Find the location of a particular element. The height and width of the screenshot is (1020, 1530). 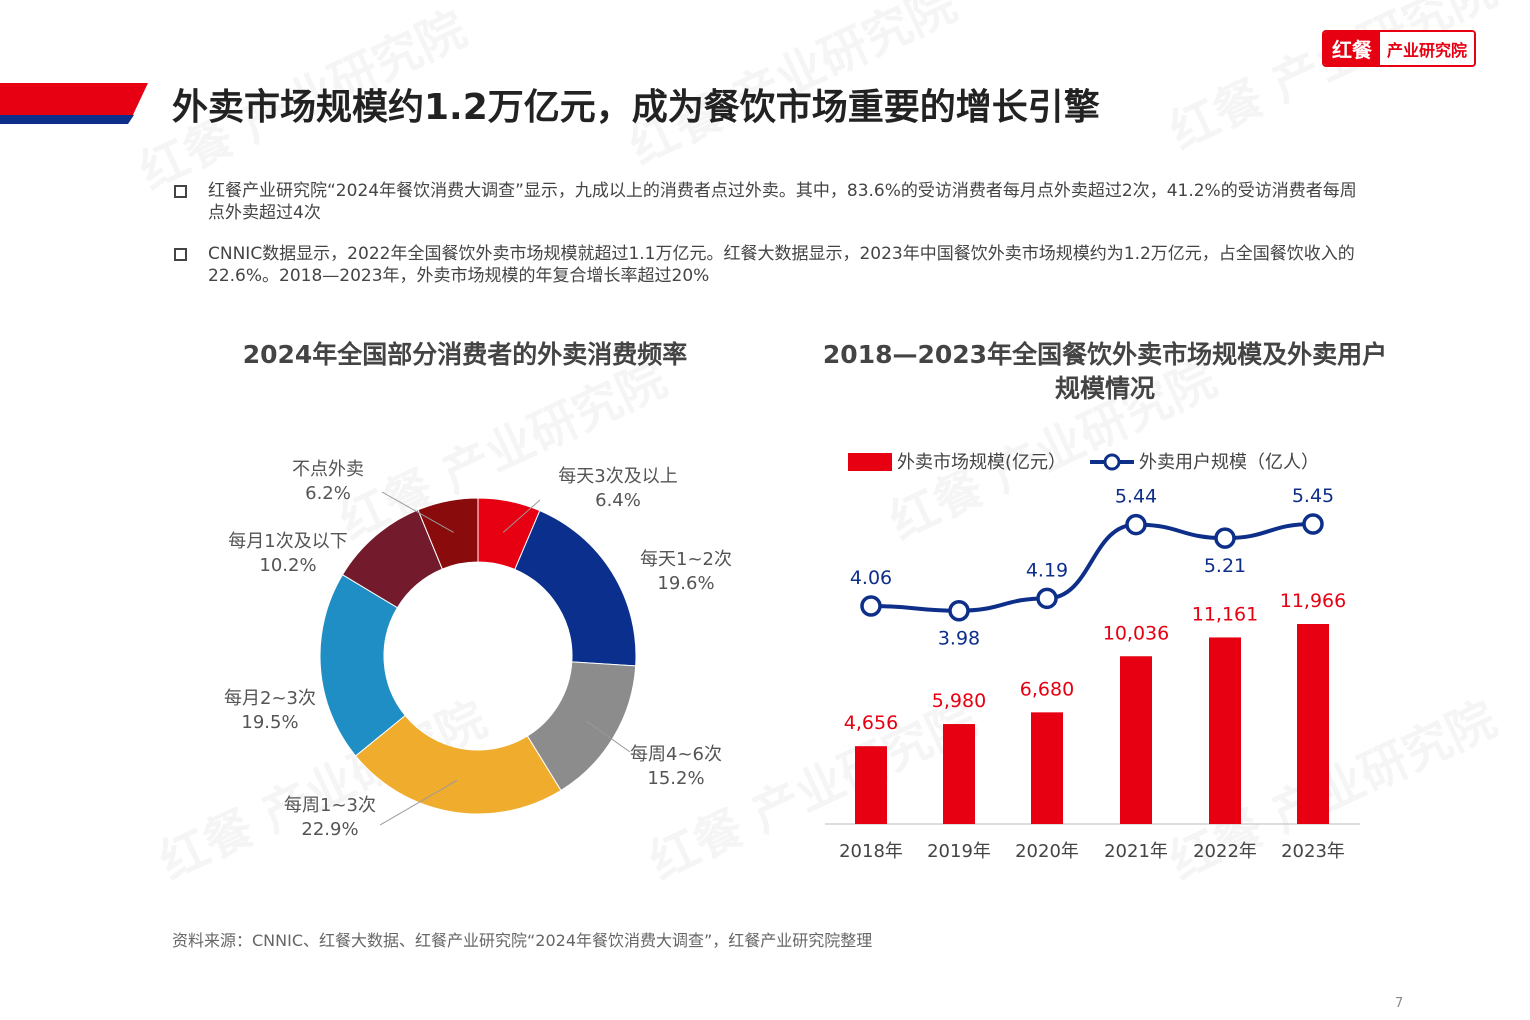

slice-value-label: 6.2% is located at coordinates (328, 493).